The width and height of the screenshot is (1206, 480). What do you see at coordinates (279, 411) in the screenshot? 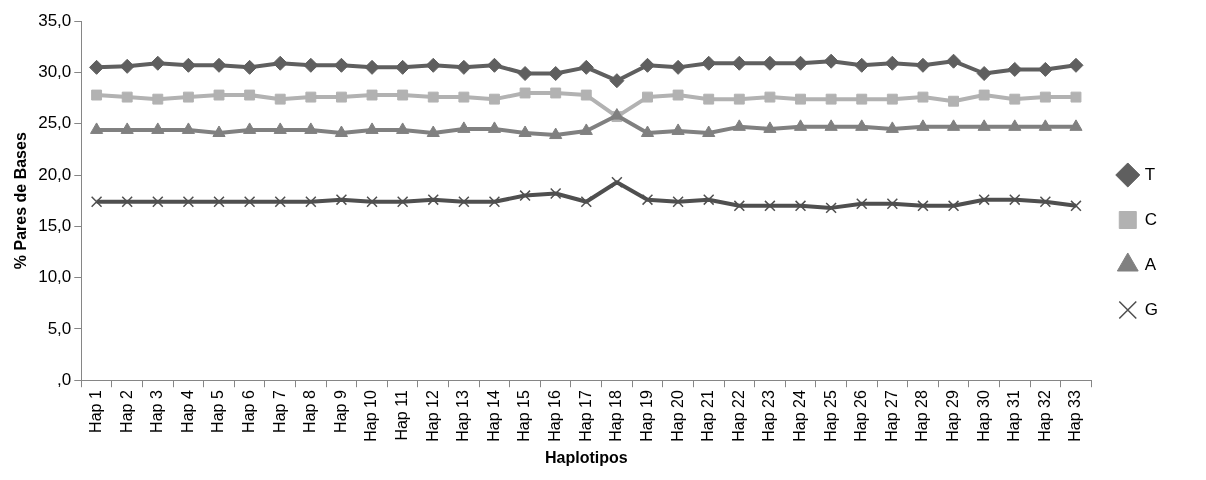
I see `x-tick-label: Hap 7` at bounding box center [279, 411].